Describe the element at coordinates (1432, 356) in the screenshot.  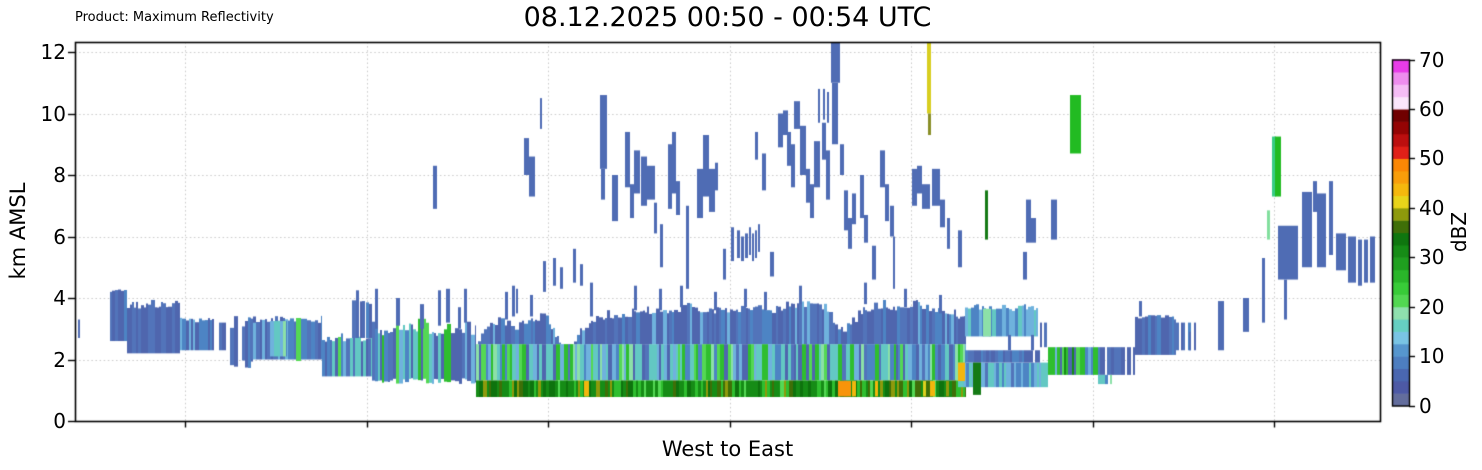
I see `colorbar-tick-label: 10` at that location.